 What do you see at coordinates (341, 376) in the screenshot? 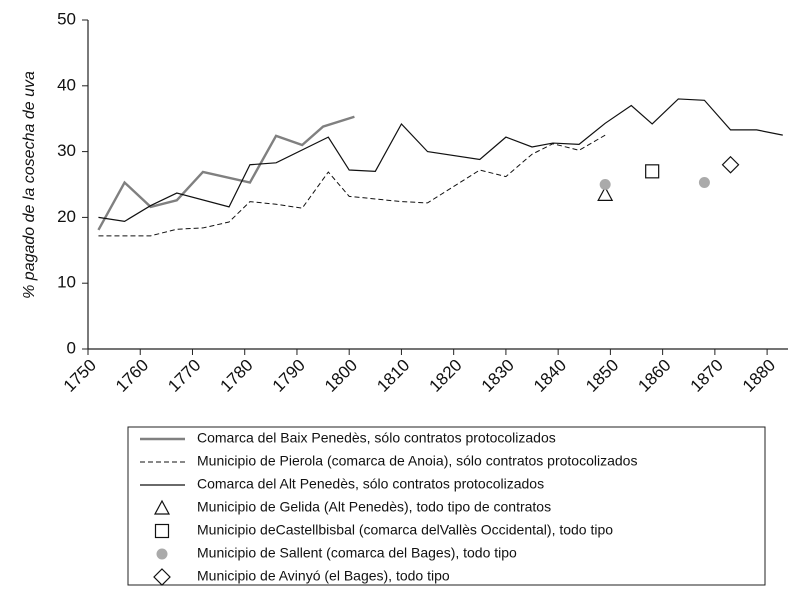
I see `x-tick-label: 1800` at bounding box center [341, 376].